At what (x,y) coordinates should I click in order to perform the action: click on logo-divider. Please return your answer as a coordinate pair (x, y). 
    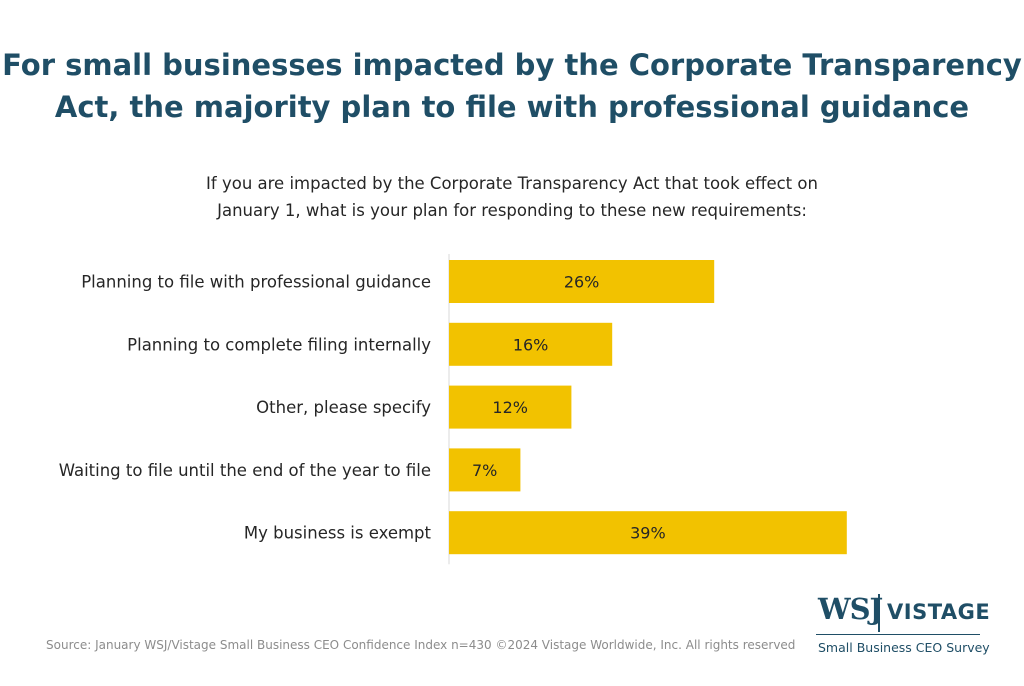
    Looking at the image, I should click on (879, 613).